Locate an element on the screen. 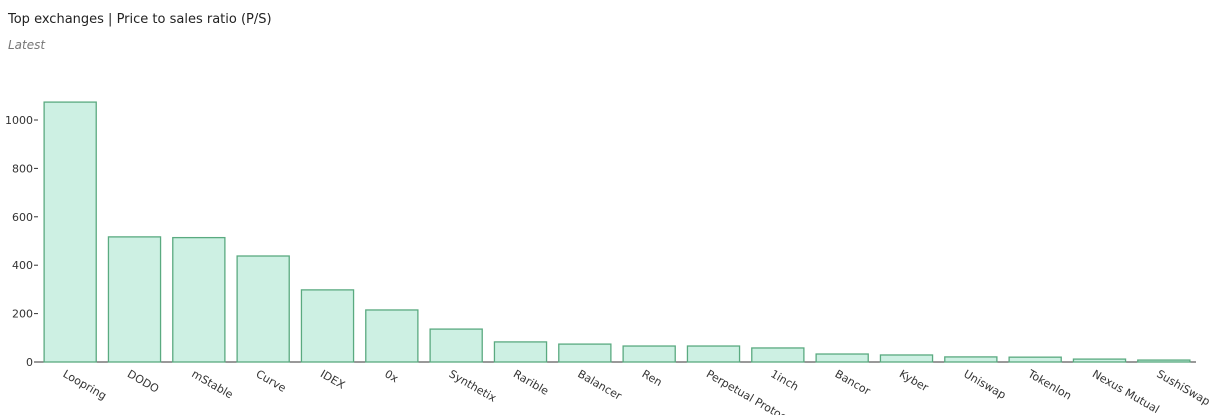  y-tick-label: 200 is located at coordinates (22, 314).